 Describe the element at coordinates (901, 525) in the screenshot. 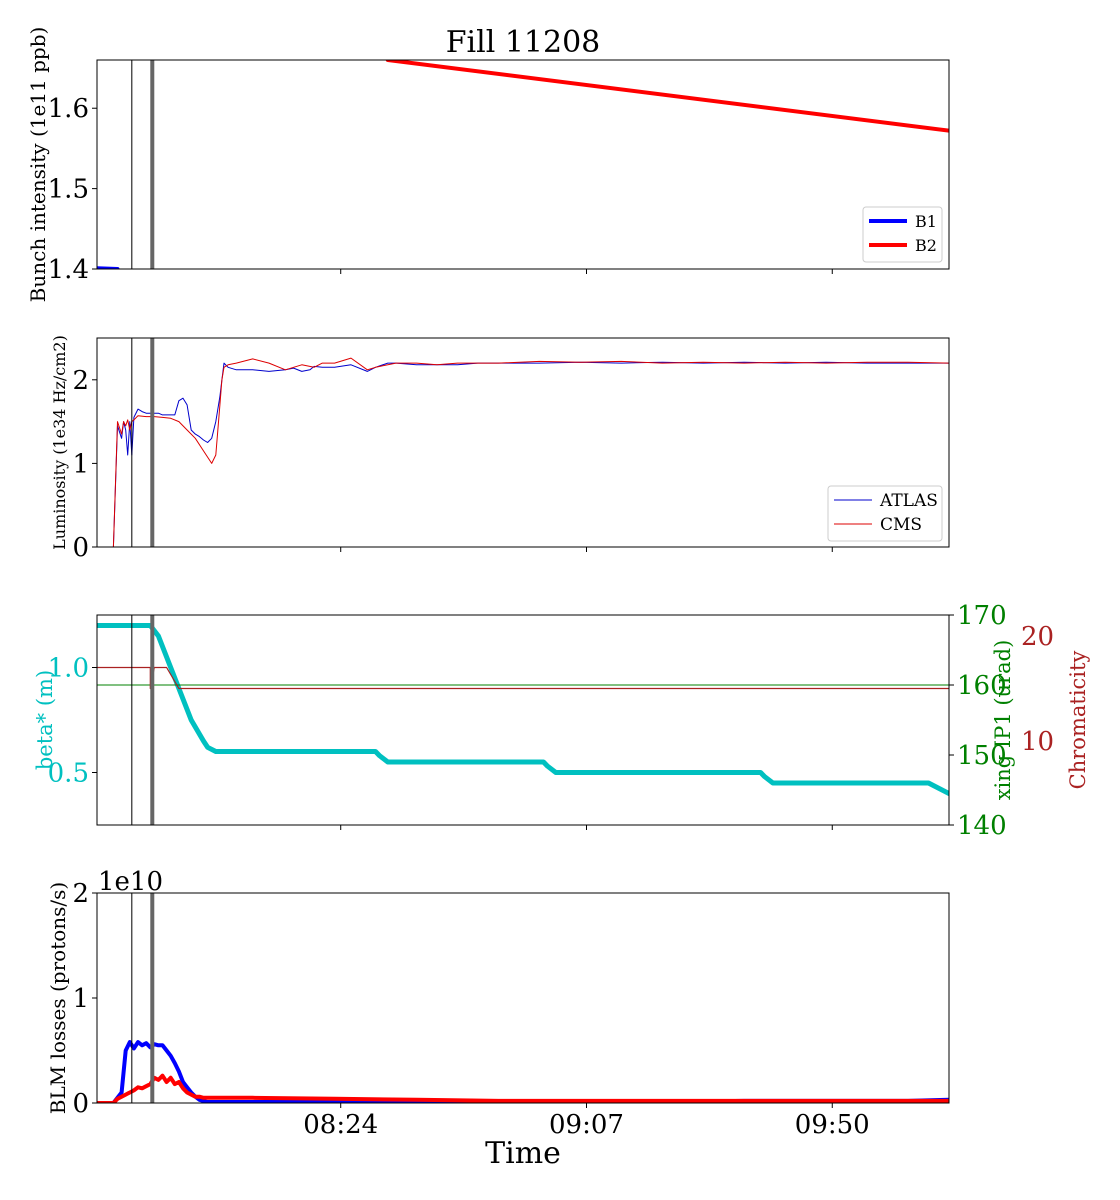

I see `legend-label-cms: CMS` at that location.